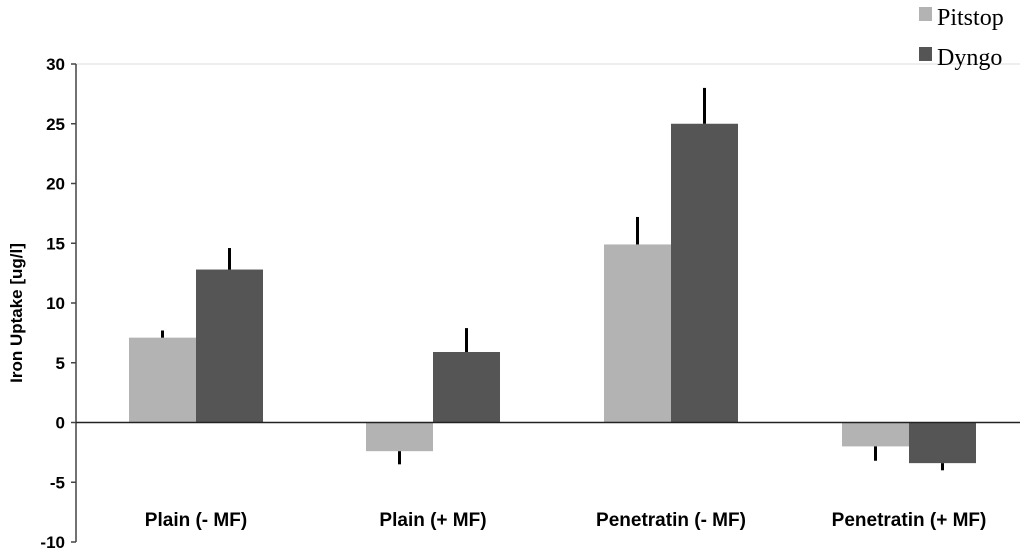  Describe the element at coordinates (196, 520) in the screenshot. I see `category-label: Plain (- MF)` at that location.